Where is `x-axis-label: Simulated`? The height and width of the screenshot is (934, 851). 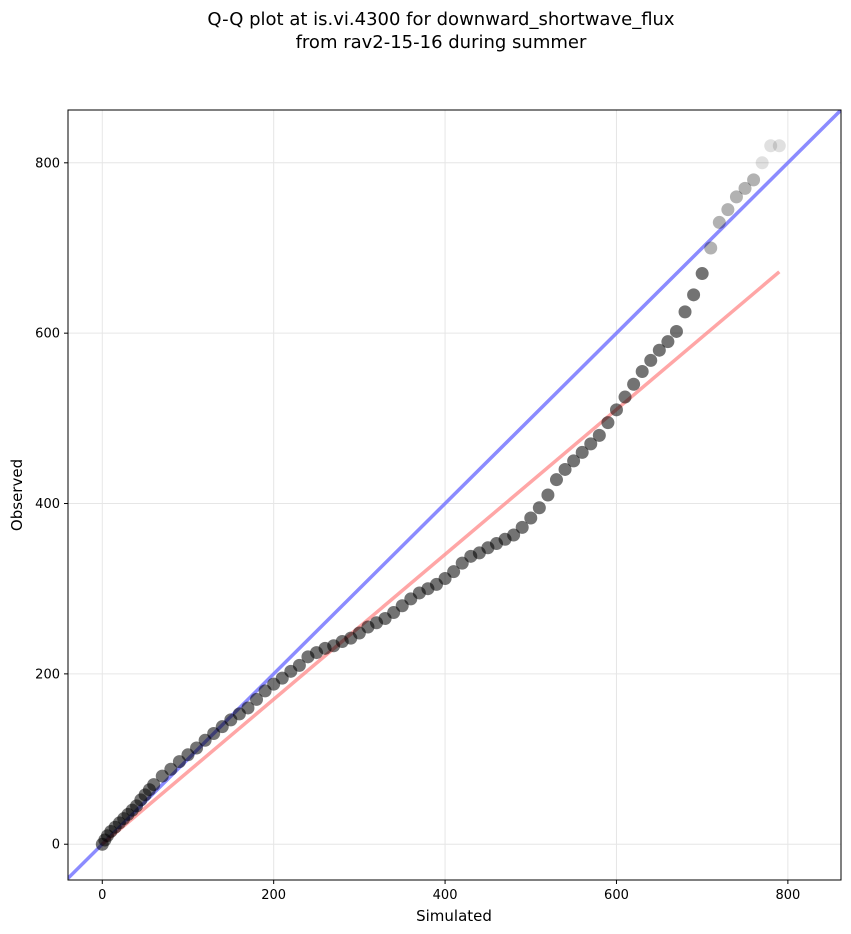 x-axis-label: Simulated is located at coordinates (454, 916).